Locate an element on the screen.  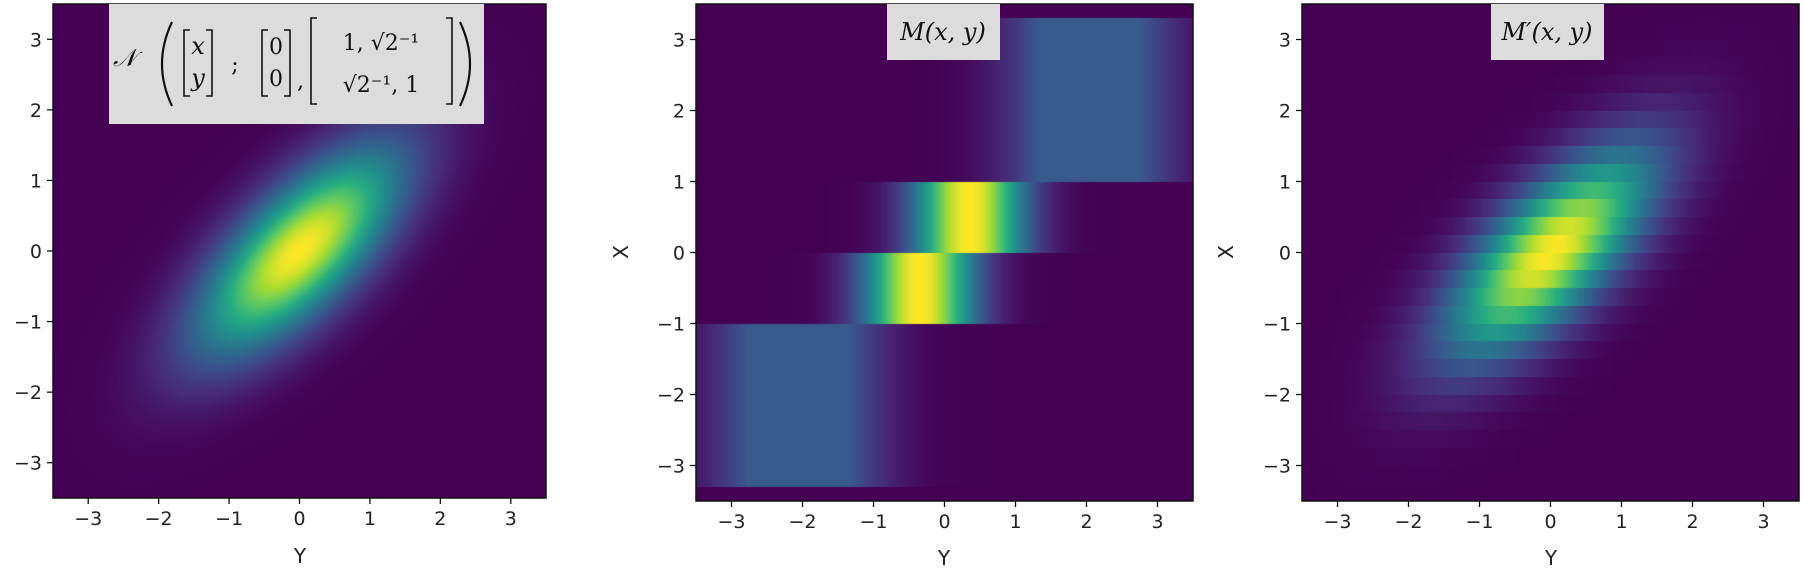
vec-top: x is located at coordinates (198, 46).